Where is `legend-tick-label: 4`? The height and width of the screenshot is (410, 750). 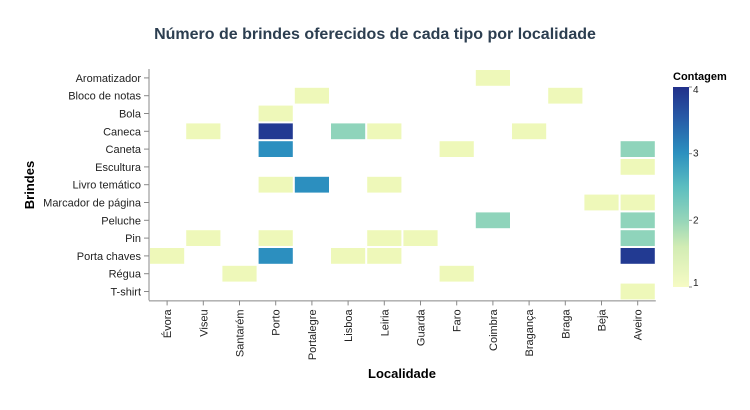
legend-tick-label: 4 is located at coordinates (696, 90).